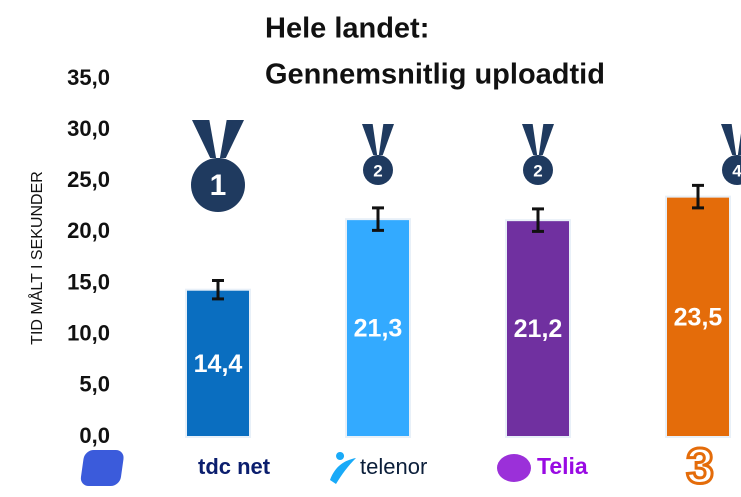  What do you see at coordinates (36, 258) in the screenshot?
I see `y-axis-label: TID MÅLT I SEKUNDER` at bounding box center [36, 258].